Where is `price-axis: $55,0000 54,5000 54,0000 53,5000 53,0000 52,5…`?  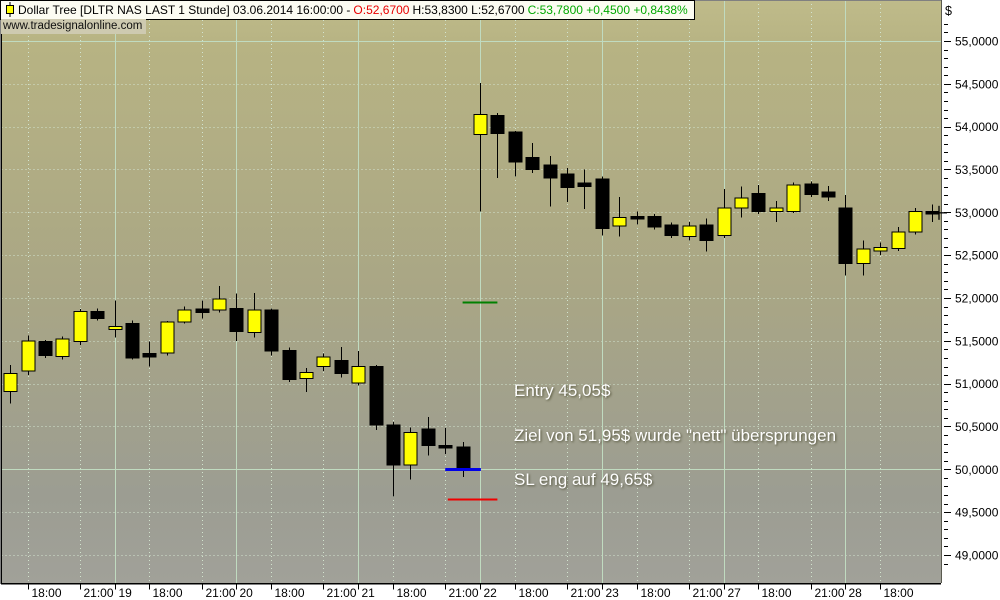
price-axis: $55,0000 54,5000 54,0000 53,5000 53,0000 52,5… is located at coordinates (965, 300).